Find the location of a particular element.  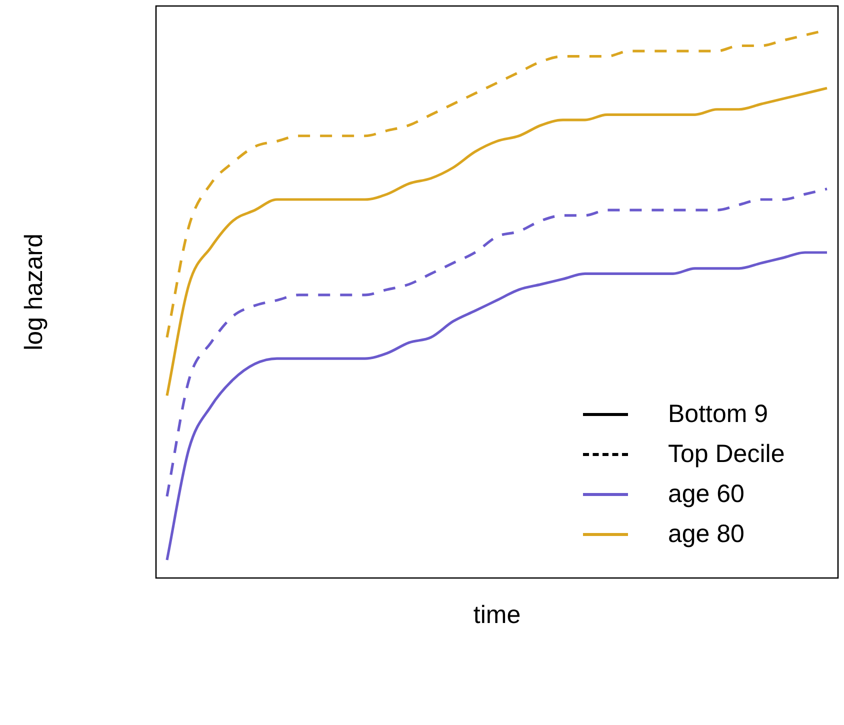

x-axis-title: time is located at coordinates (497, 614).